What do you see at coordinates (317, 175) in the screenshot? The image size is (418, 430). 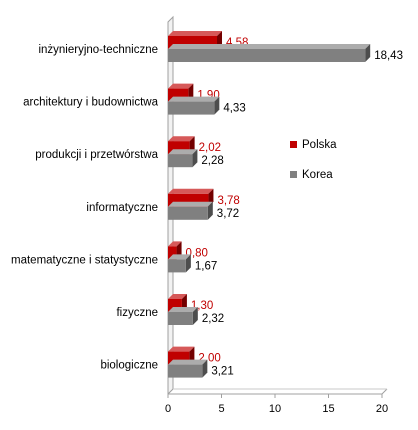 I see `legend-label-korea: Korea` at bounding box center [317, 175].